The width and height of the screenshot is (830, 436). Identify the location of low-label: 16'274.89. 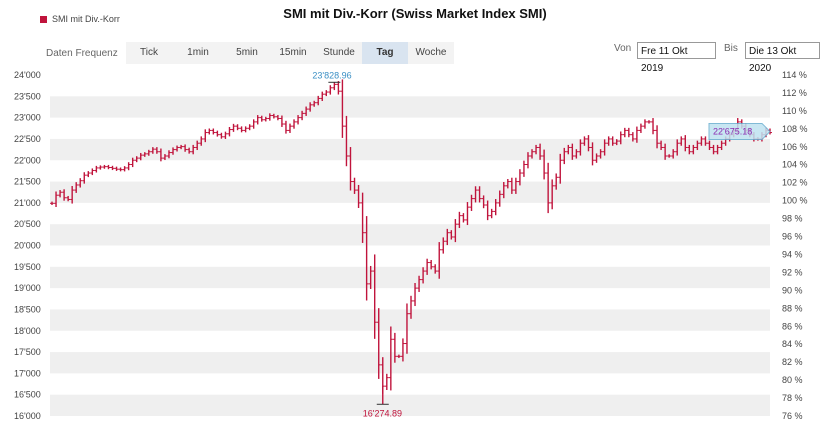
(382, 413).